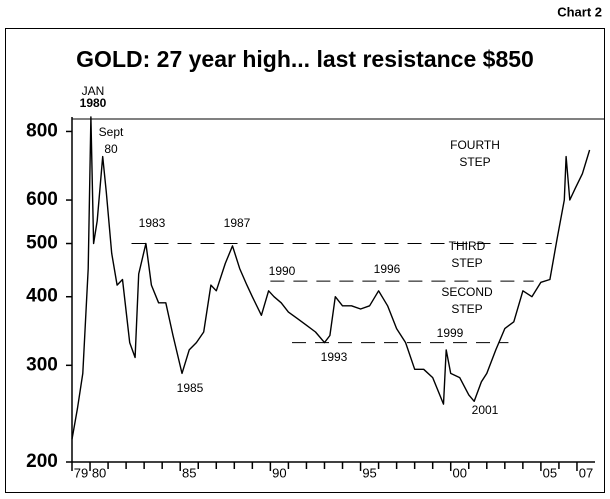  Describe the element at coordinates (460, 472) in the screenshot. I see `x-tick-label: 00` at that location.